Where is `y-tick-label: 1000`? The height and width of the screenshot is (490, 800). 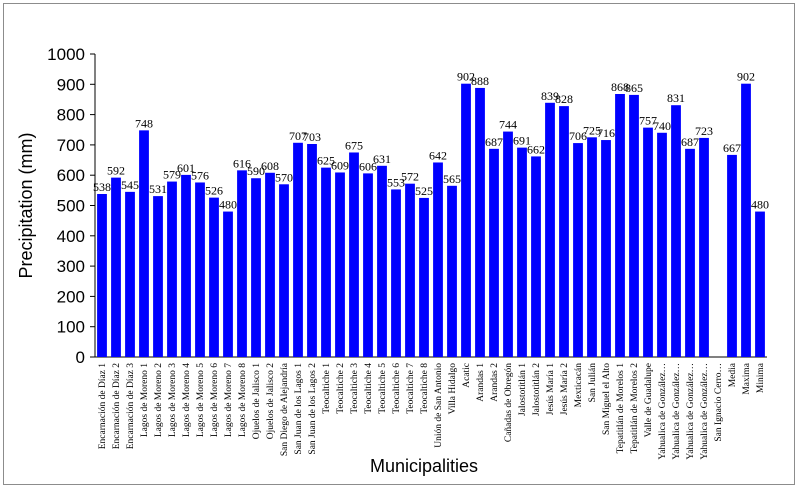
y-tick-label: 1000 is located at coordinates (66, 54).